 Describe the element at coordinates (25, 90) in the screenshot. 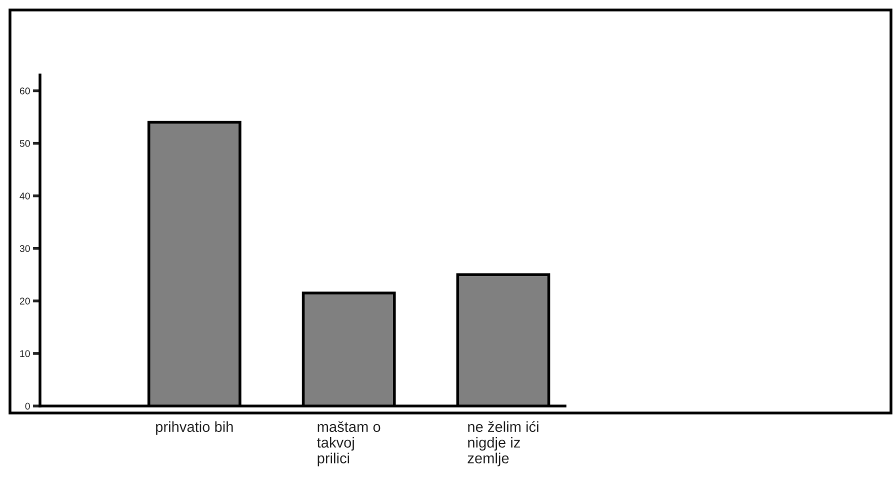

I see `y-tick-label: 60` at that location.